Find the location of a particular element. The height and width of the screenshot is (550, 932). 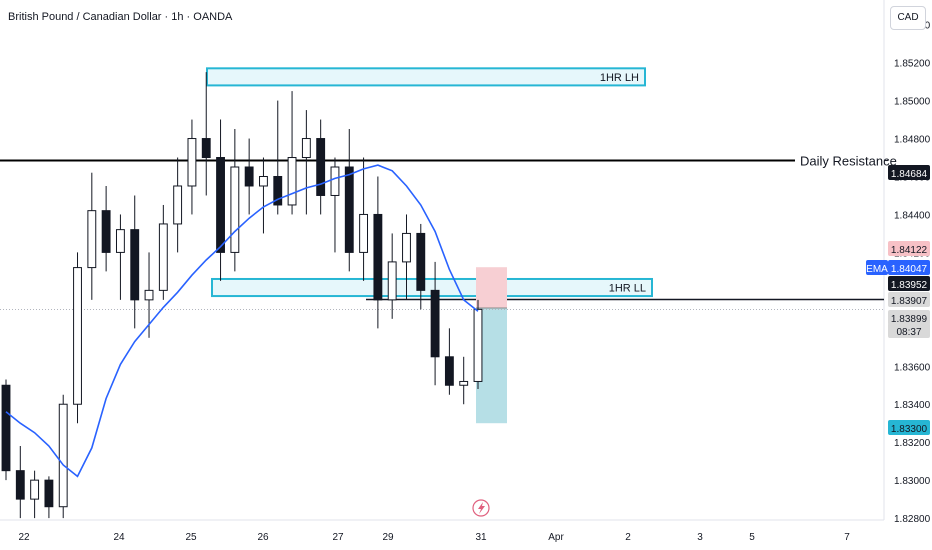

x-tick-label: 31 is located at coordinates (481, 537).